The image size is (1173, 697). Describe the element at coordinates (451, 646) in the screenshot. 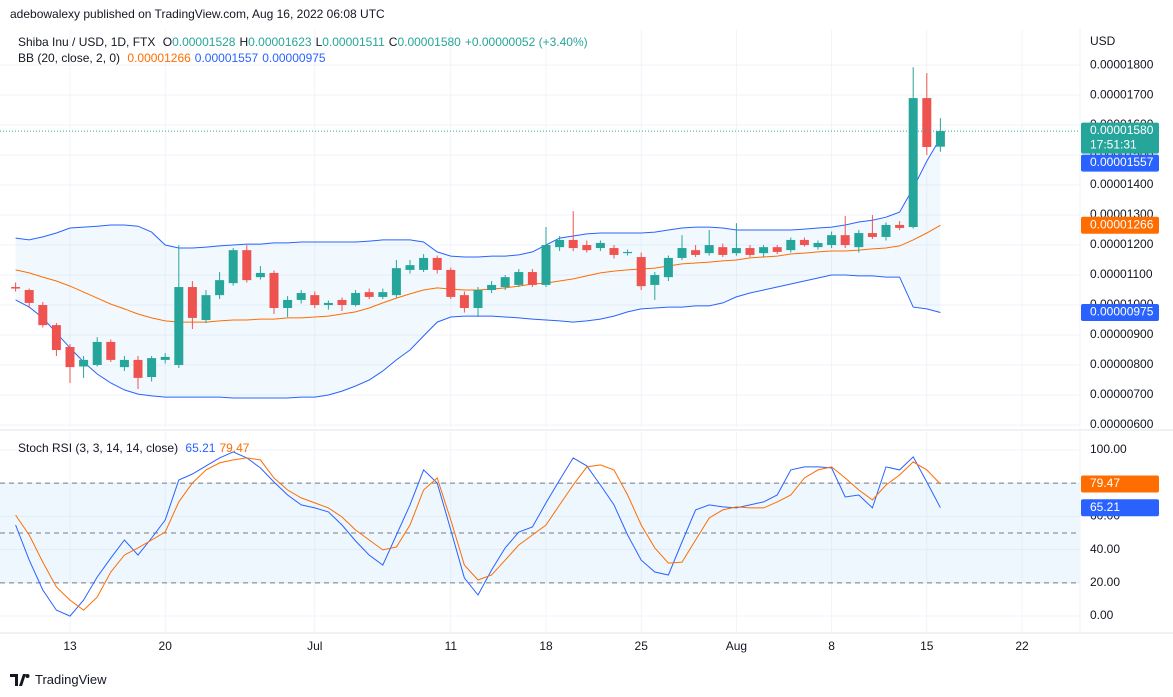

I see `x-tick-label: 11` at that location.